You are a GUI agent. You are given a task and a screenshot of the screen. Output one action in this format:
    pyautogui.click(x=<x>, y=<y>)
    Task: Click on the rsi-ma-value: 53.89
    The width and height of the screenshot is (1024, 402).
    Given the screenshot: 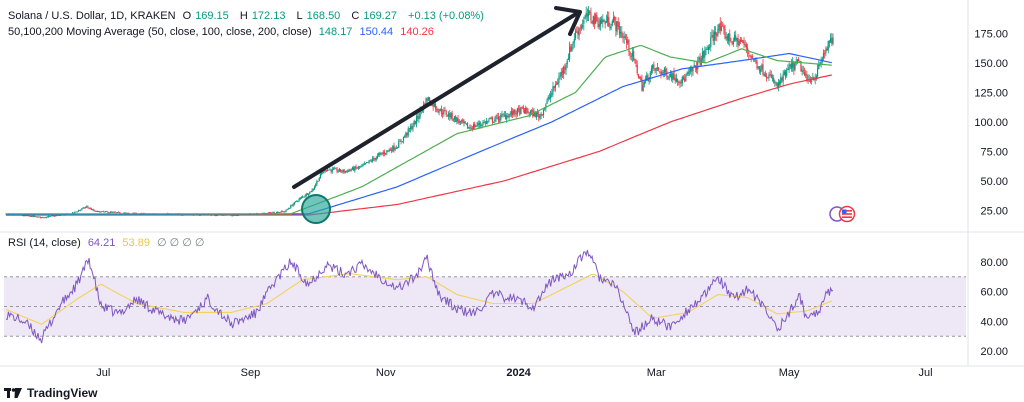 What is the action you would take?
    pyautogui.click(x=136, y=243)
    